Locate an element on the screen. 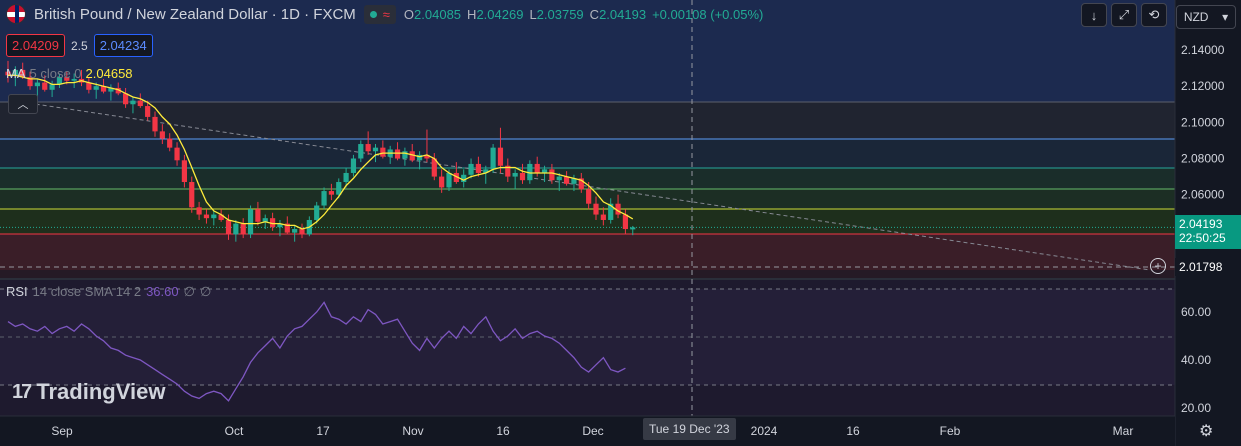 The image size is (1241, 446). sell-button: 2.04209 is located at coordinates (35, 45).